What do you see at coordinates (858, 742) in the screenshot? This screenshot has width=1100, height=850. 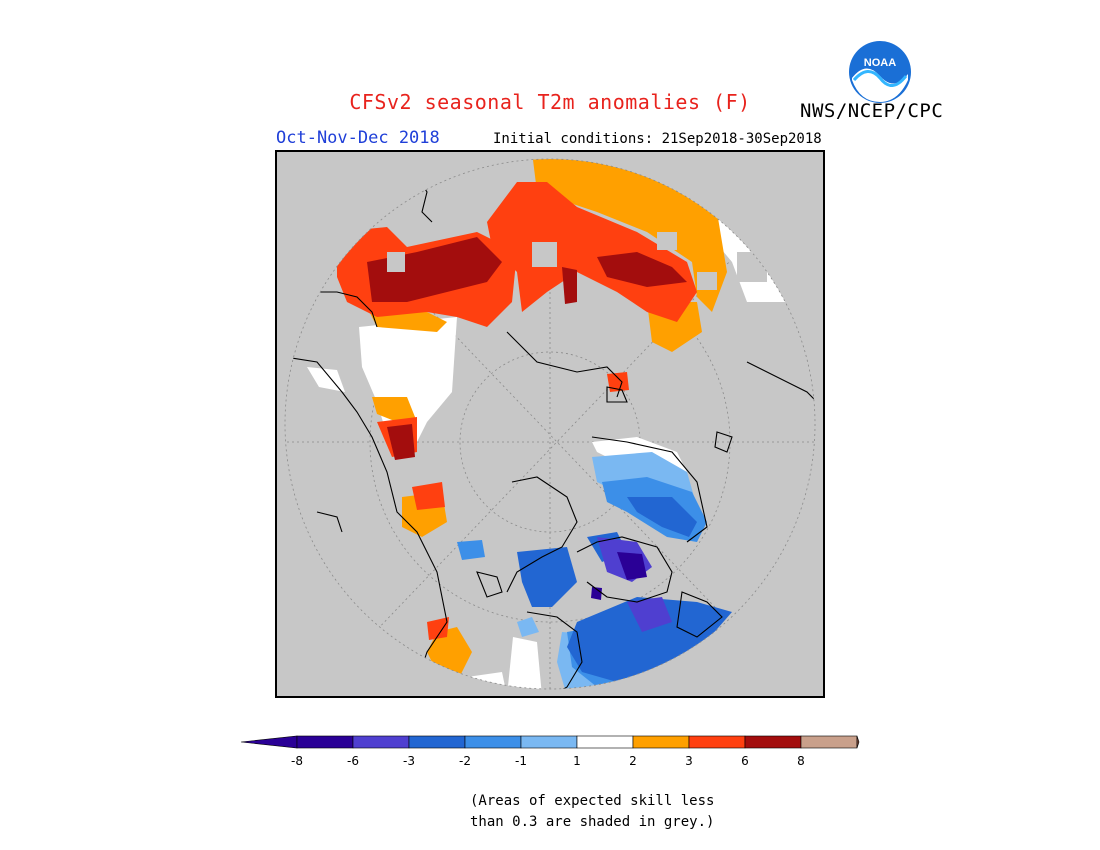 I see `colorbar-arrow-high` at bounding box center [858, 742].